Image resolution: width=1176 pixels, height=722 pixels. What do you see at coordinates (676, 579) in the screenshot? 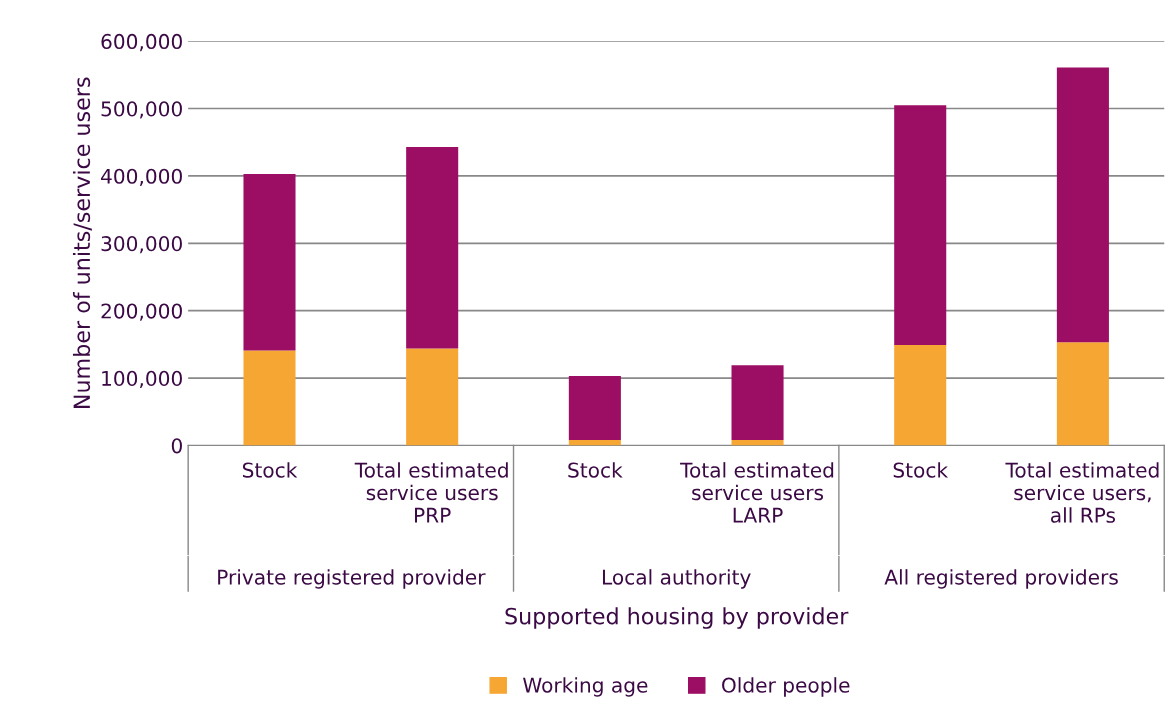
I see `text: Local authority` at bounding box center [676, 579].